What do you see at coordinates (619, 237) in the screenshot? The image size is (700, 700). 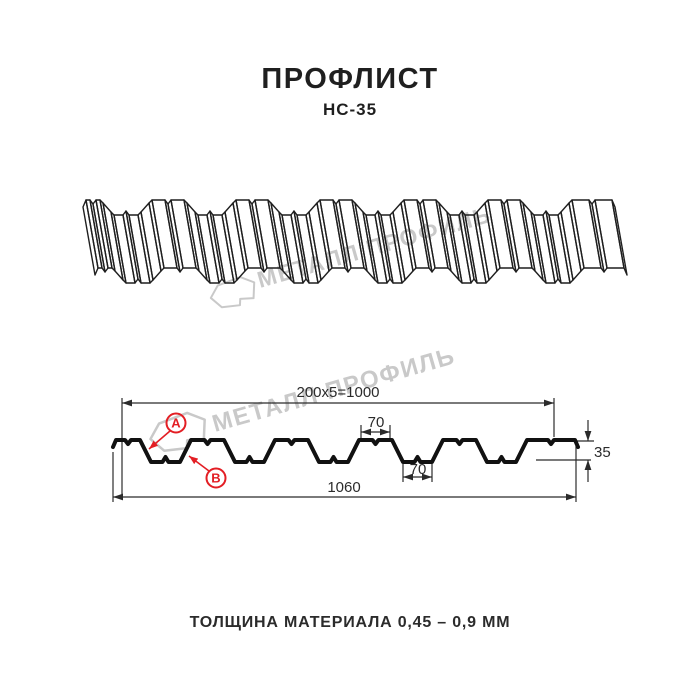 I see `sheet-face-outline` at bounding box center [619, 237].